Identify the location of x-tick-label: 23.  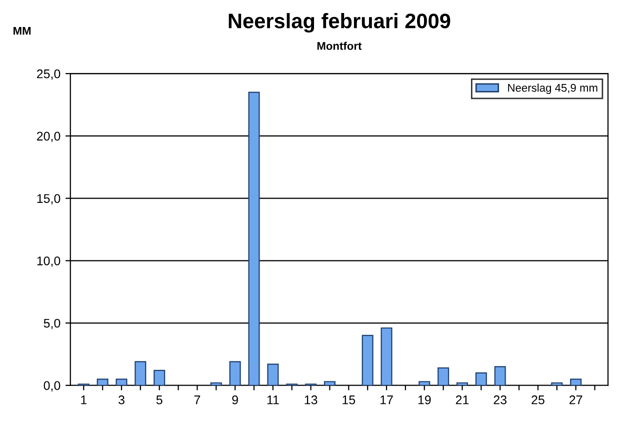
(500, 399).